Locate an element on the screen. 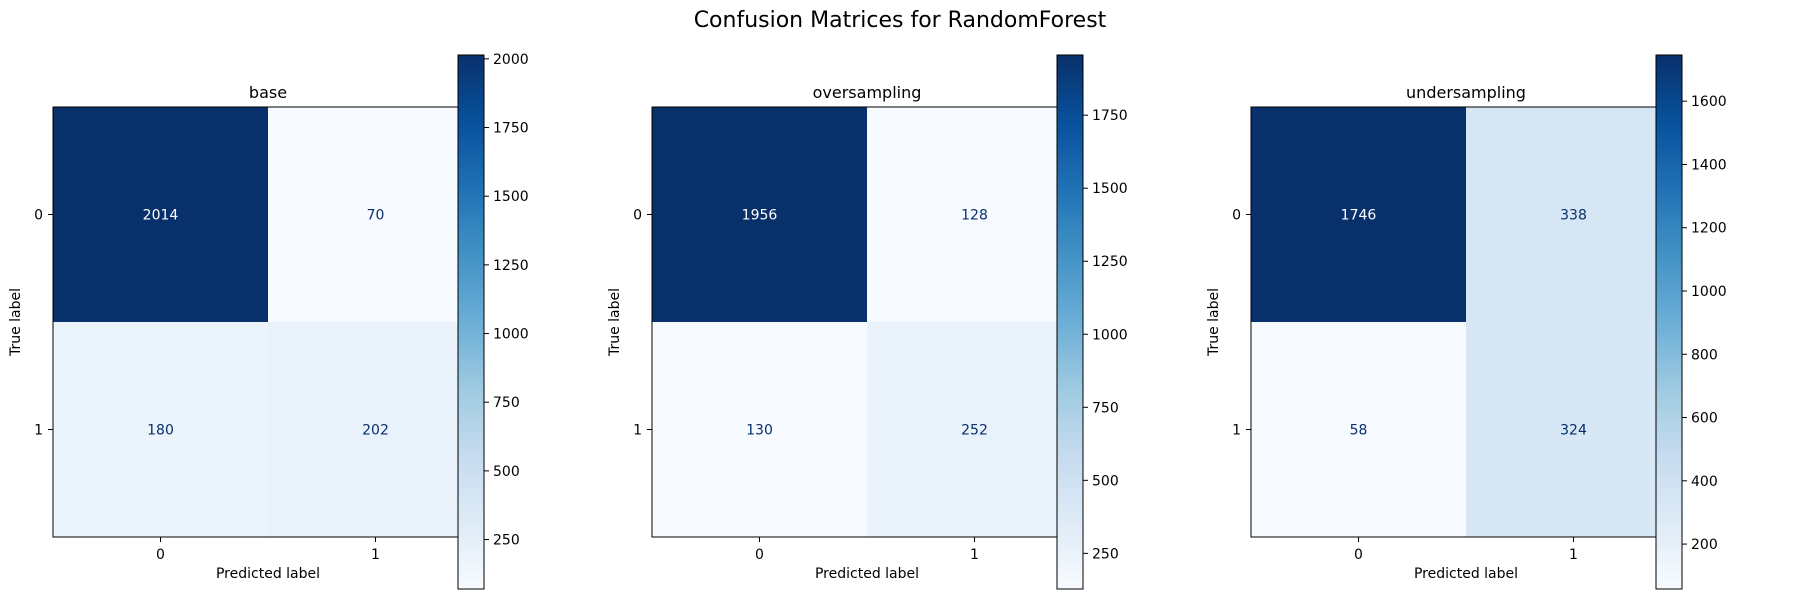  colorbar-tick-label: 200 is located at coordinates (1704, 545).